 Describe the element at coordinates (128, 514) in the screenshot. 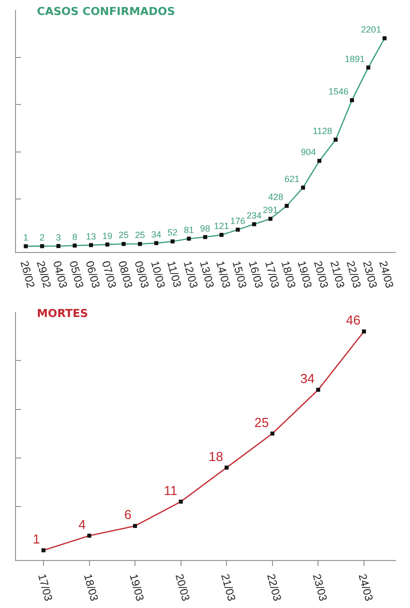

I see `data-label: 6` at that location.